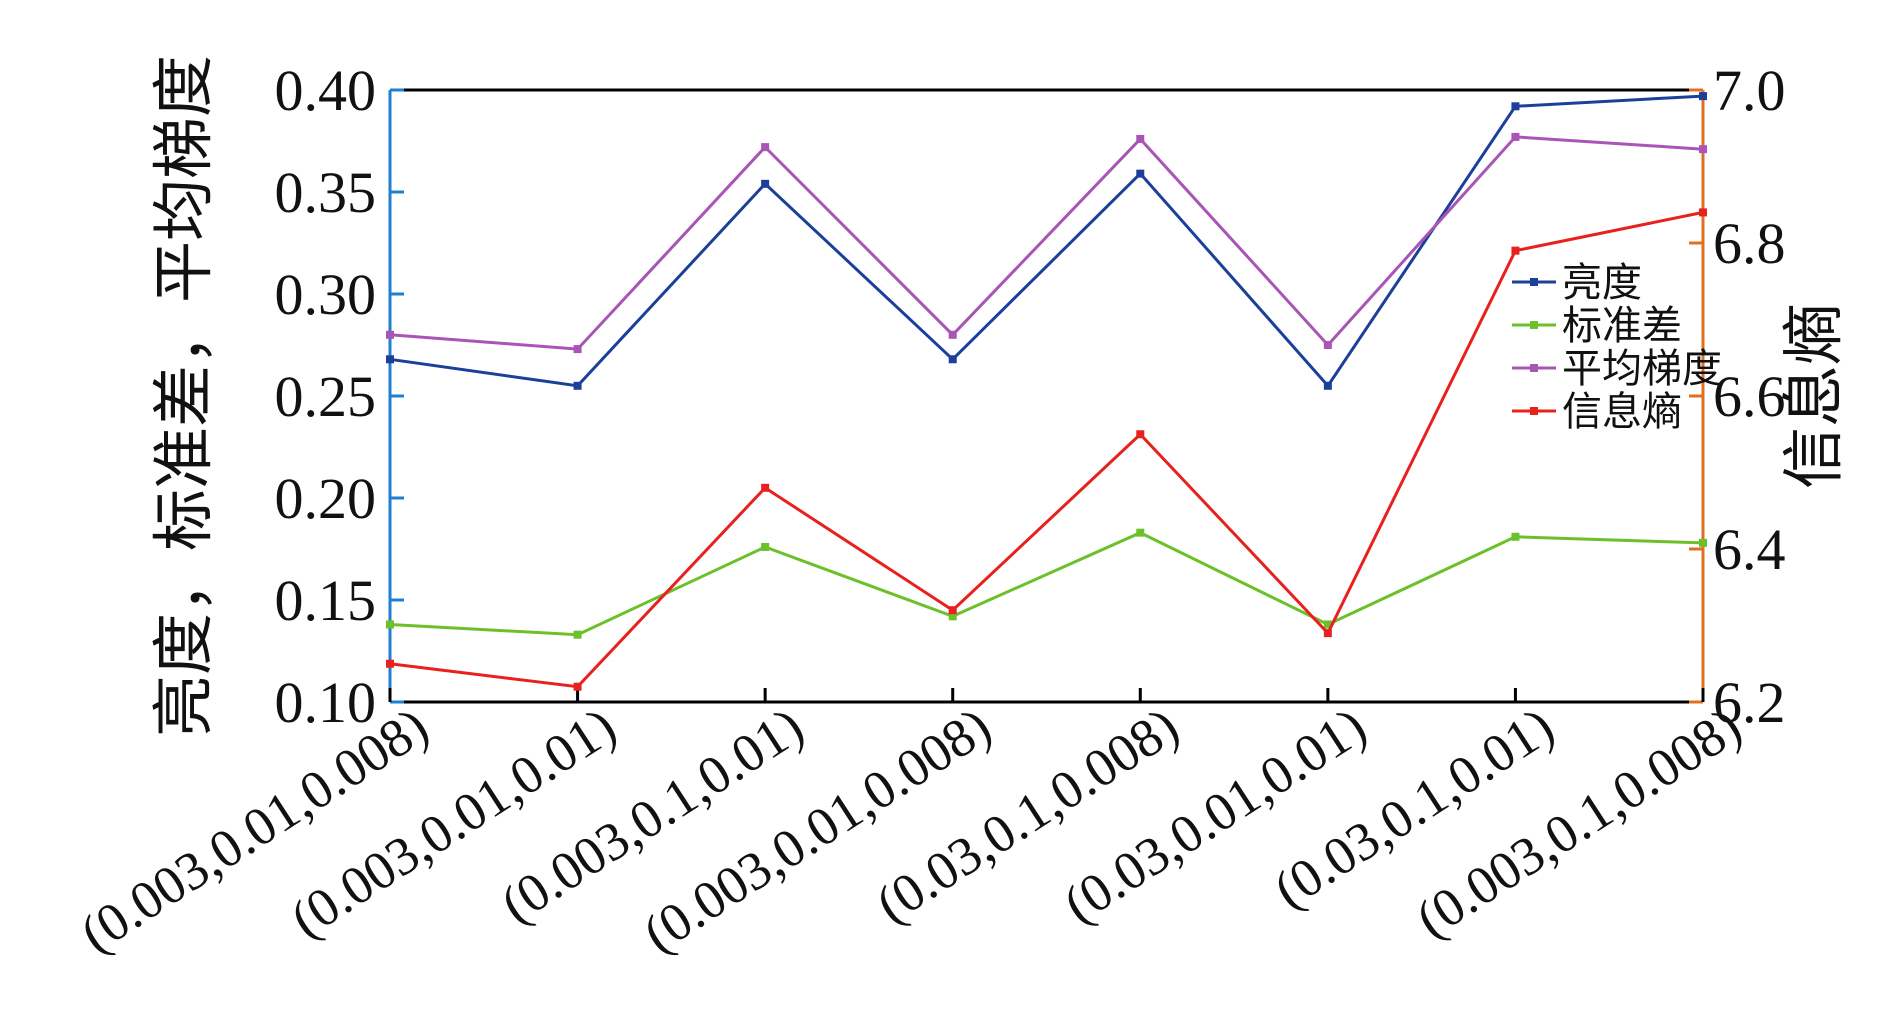  What do you see at coordinates (1749, 549) in the screenshot?
I see `right-tick-label: 6.4` at bounding box center [1749, 549].